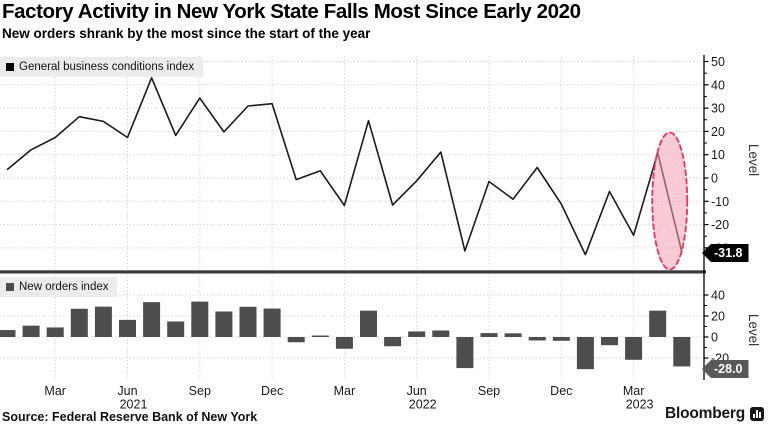  Describe the element at coordinates (130, 417) in the screenshot. I see `source-attribution: Source: Federal Reserve Bank of New York` at that location.